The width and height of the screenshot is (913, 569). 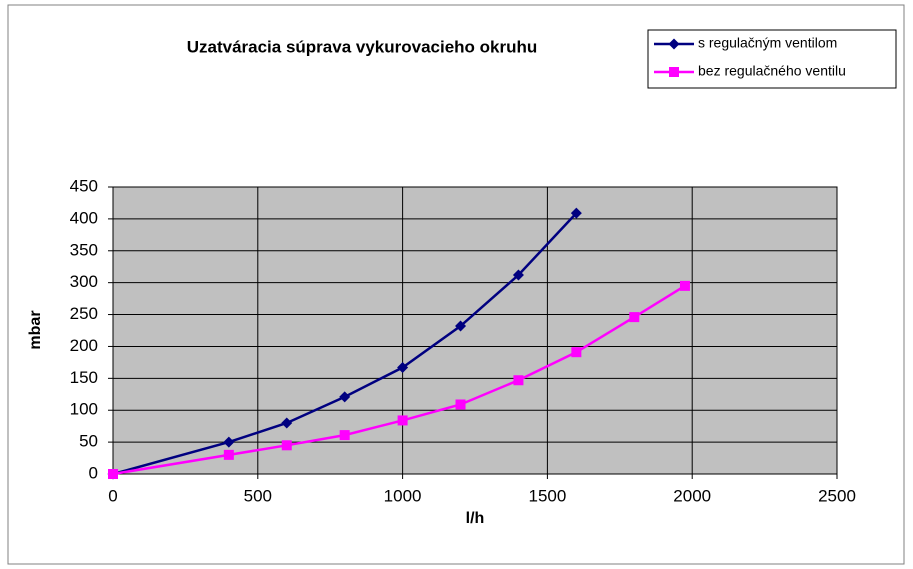 What do you see at coordinates (112, 495) in the screenshot?
I see `x-tick-label: 0` at bounding box center [112, 495].